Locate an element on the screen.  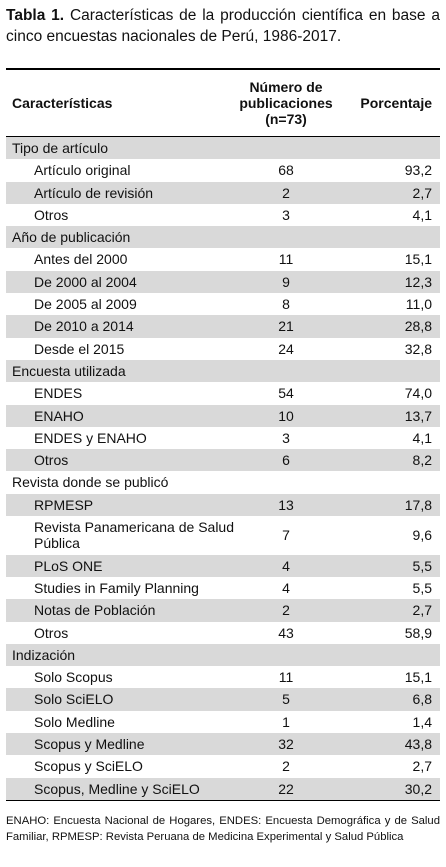
data-row: De 2010 a 2014 21 28,8 is located at coordinates (223, 326).